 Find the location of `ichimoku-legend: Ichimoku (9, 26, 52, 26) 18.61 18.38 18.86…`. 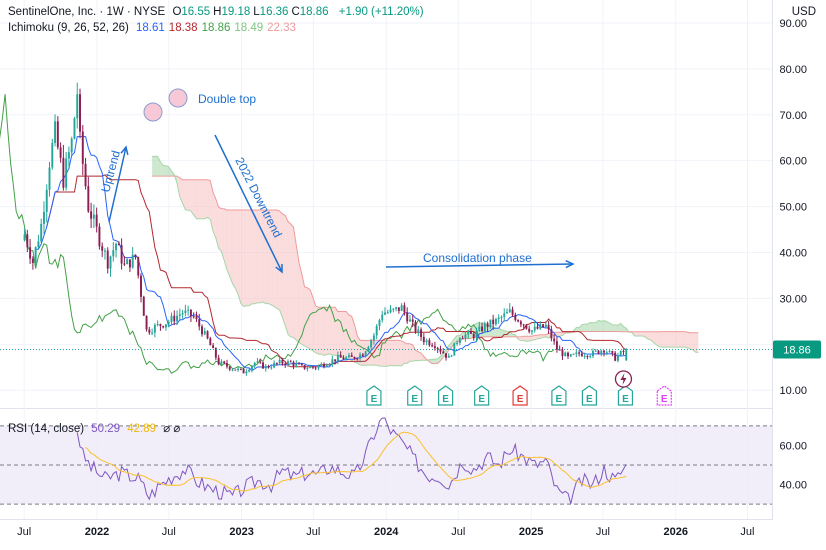

ichimoku-legend: Ichimoku (9, 26, 52, 26) 18.61 18.38 18.86… is located at coordinates (156, 28).